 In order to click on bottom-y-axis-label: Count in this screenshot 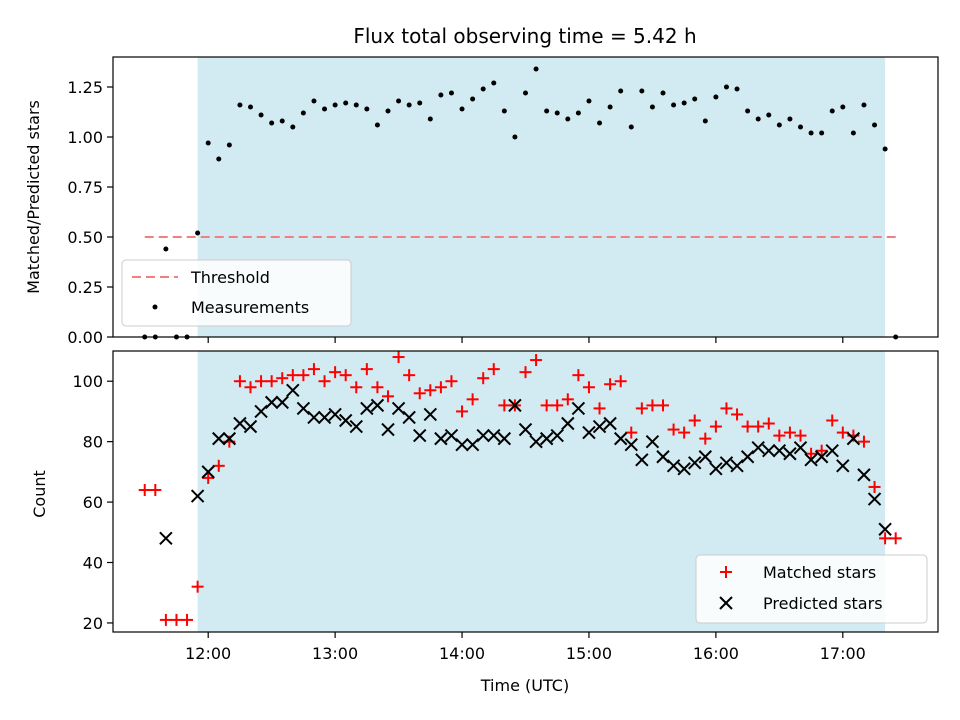, I will do `click(39, 494)`.